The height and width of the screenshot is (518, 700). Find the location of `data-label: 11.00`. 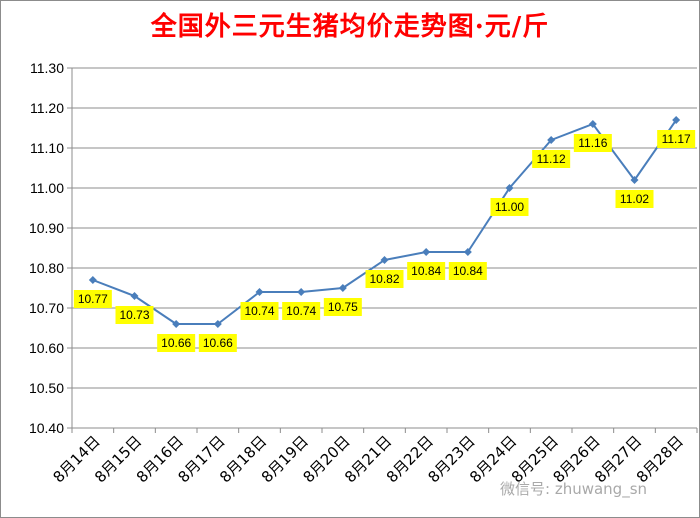

data-label: 11.00 is located at coordinates (509, 207).